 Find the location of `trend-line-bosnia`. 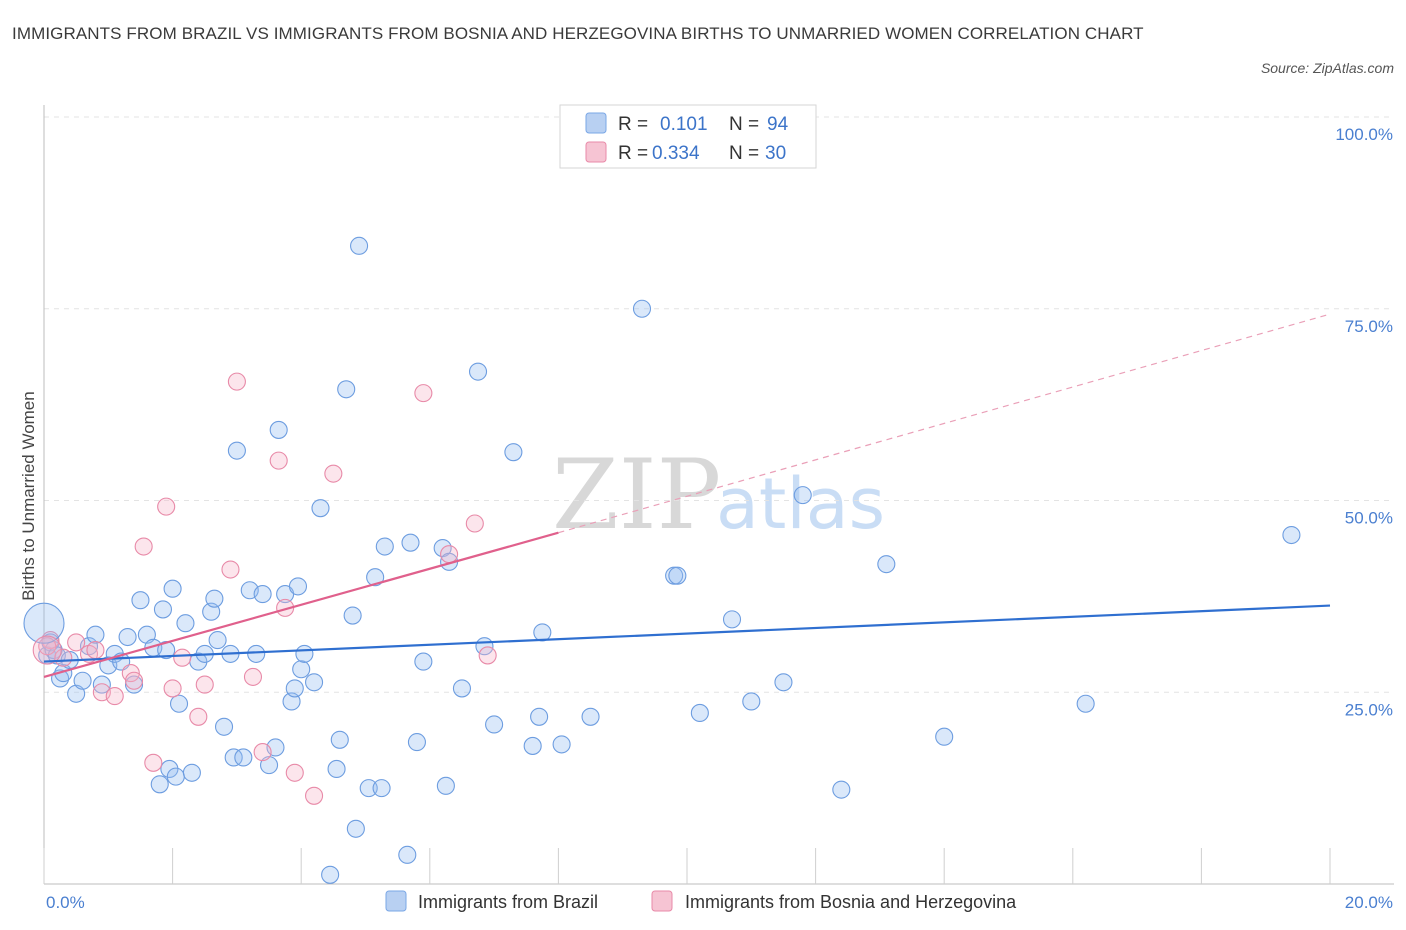

trend-line-bosnia is located at coordinates (301, 604).